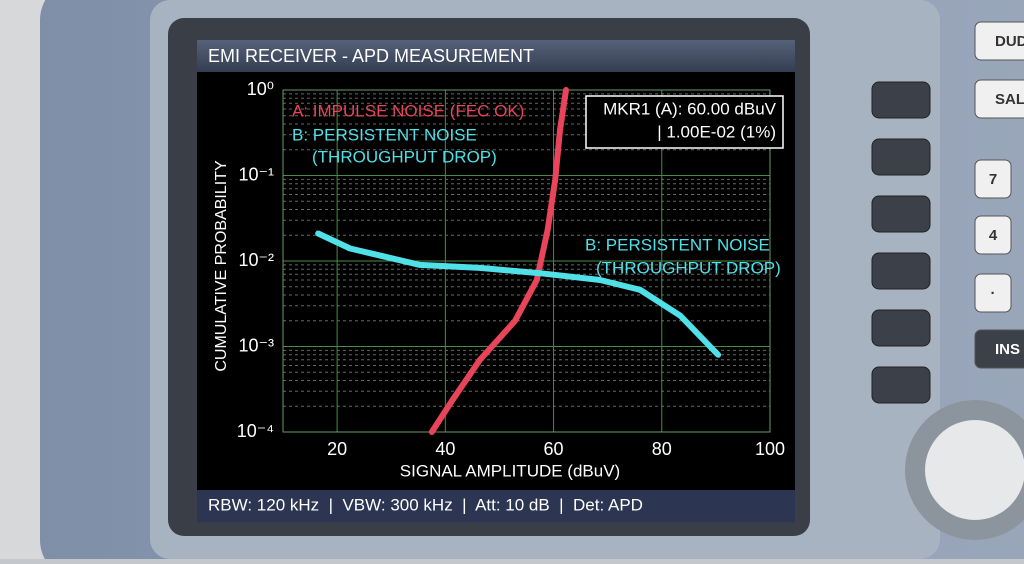  Describe the element at coordinates (690, 108) in the screenshot. I see `marker-readout: MKR1 (A): 60.00 dBuV` at that location.